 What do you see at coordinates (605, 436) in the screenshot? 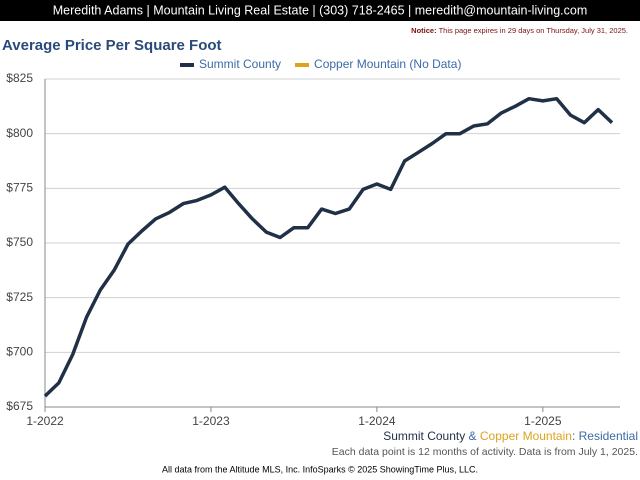
I see `subtitle-part: : Residential` at bounding box center [605, 436].